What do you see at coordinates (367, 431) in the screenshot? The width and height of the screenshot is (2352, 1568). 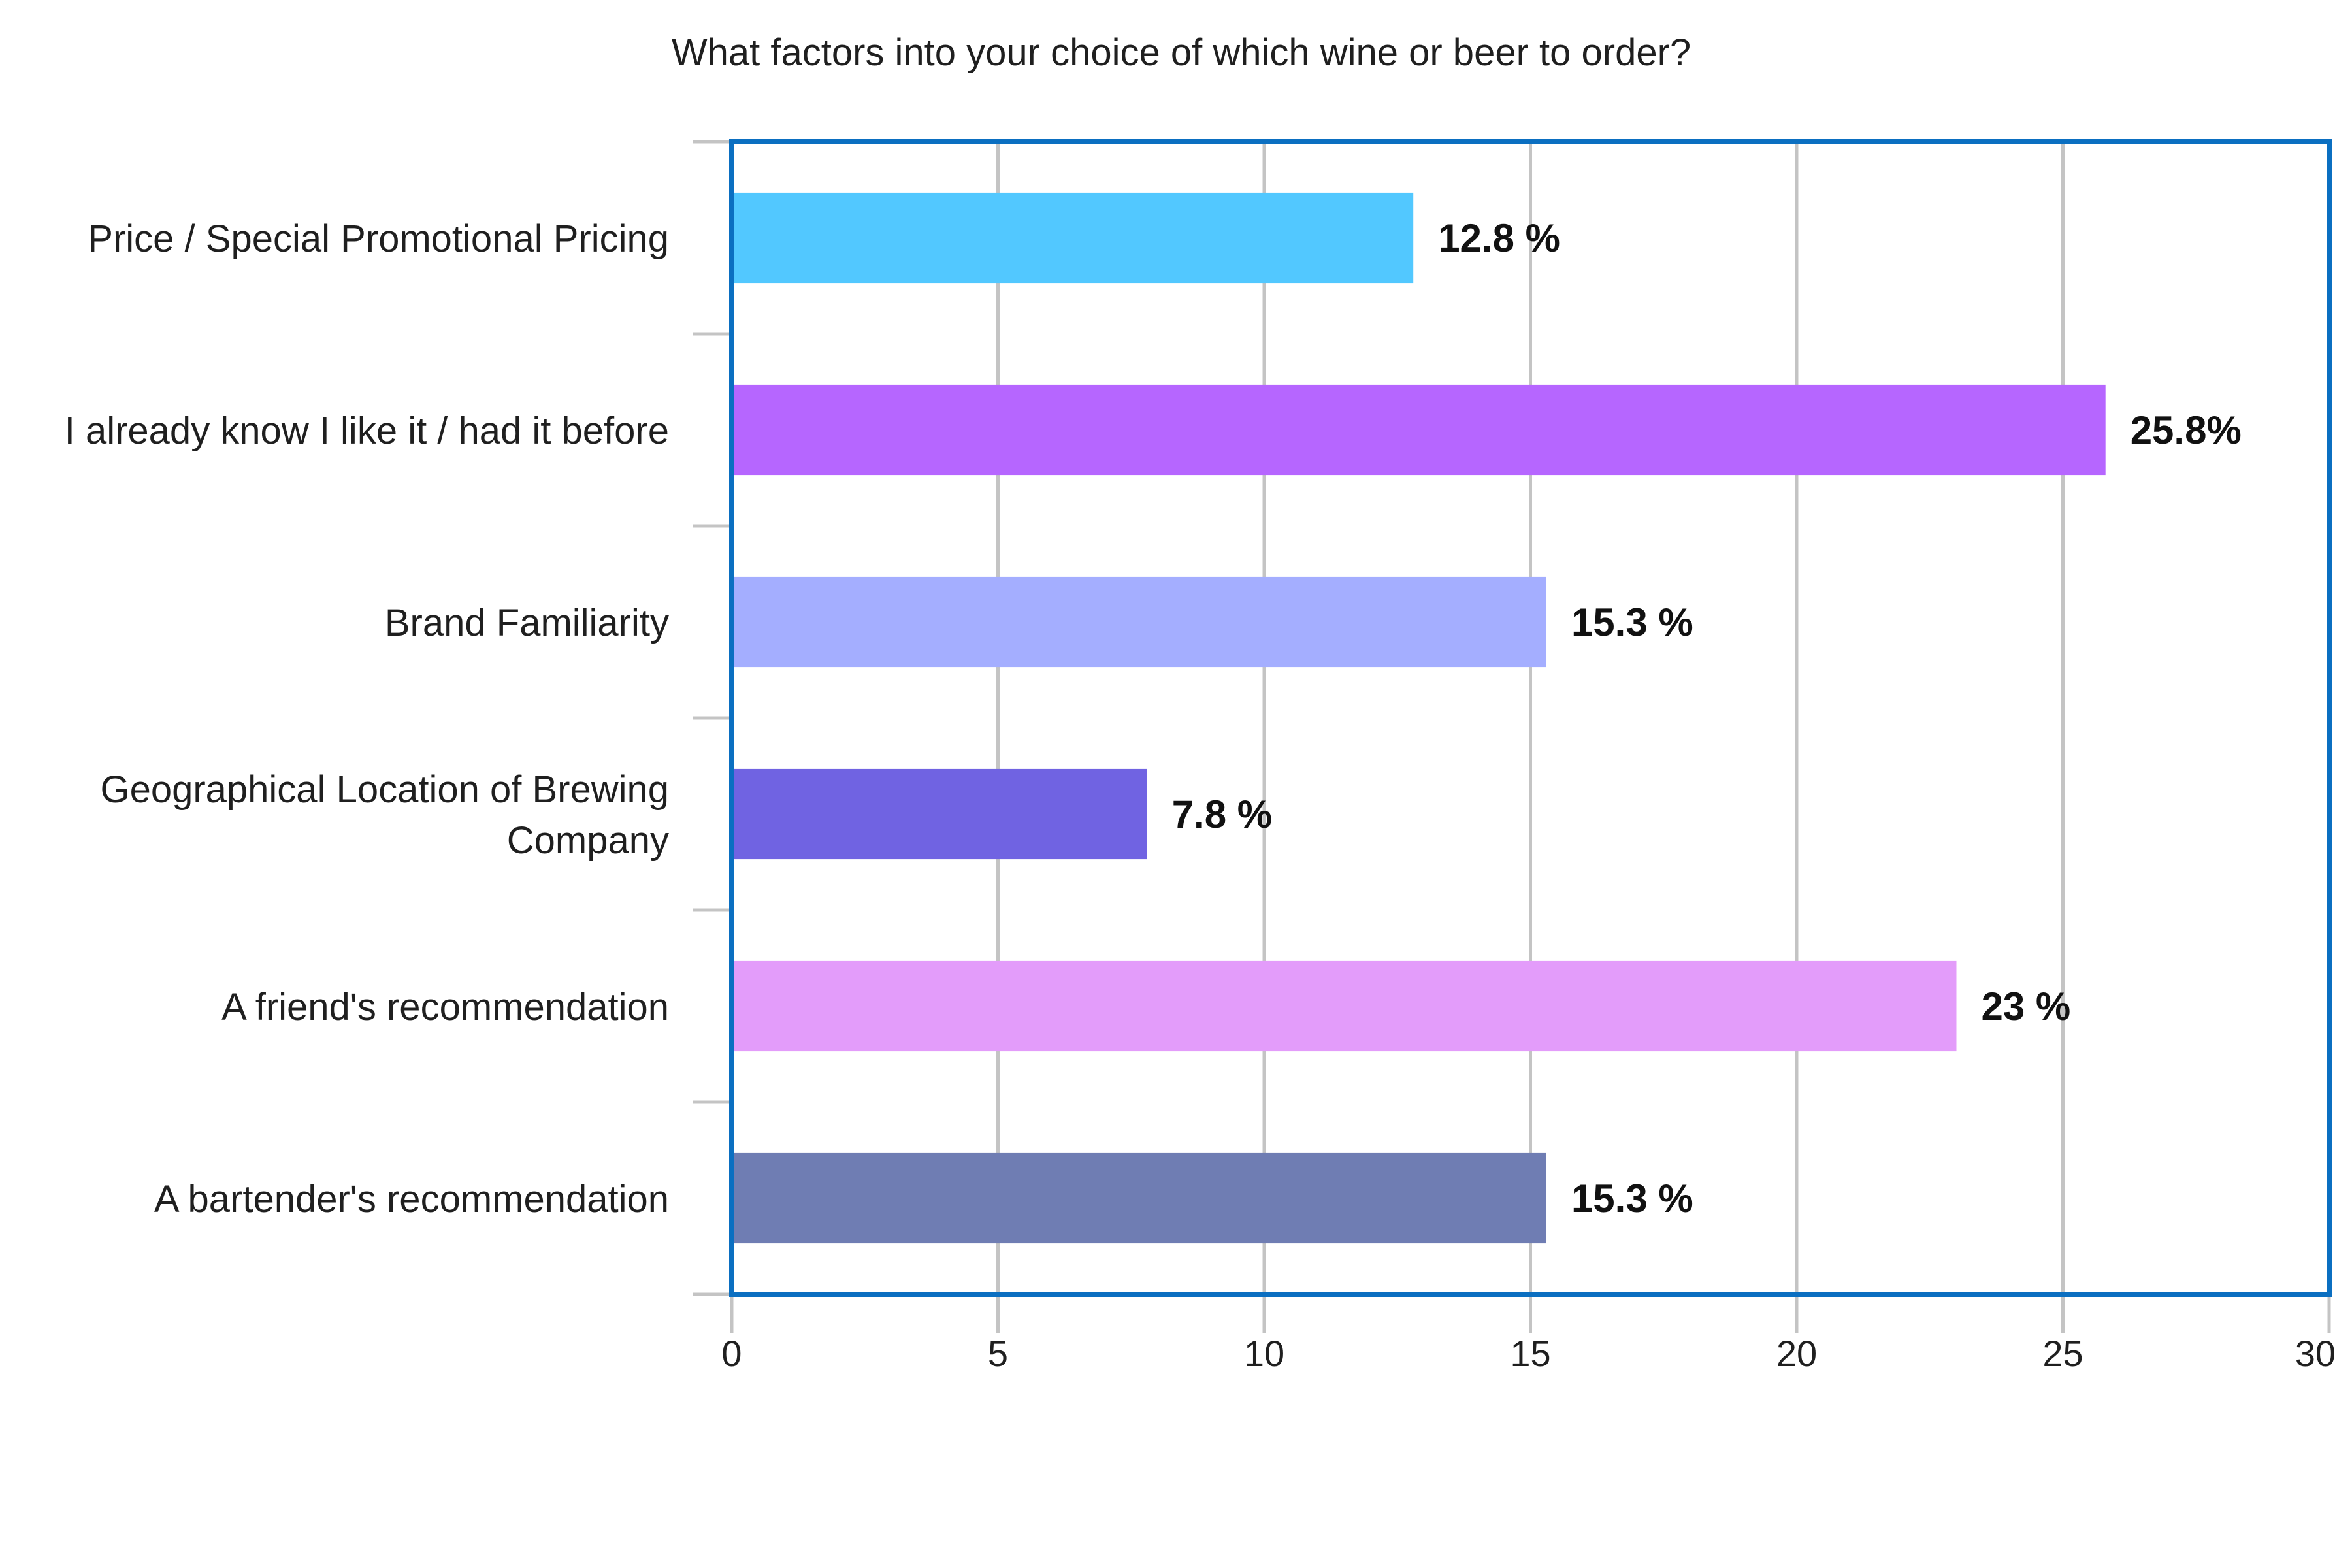 I see `category-label-2: I already know I like it / had it before` at bounding box center [367, 431].